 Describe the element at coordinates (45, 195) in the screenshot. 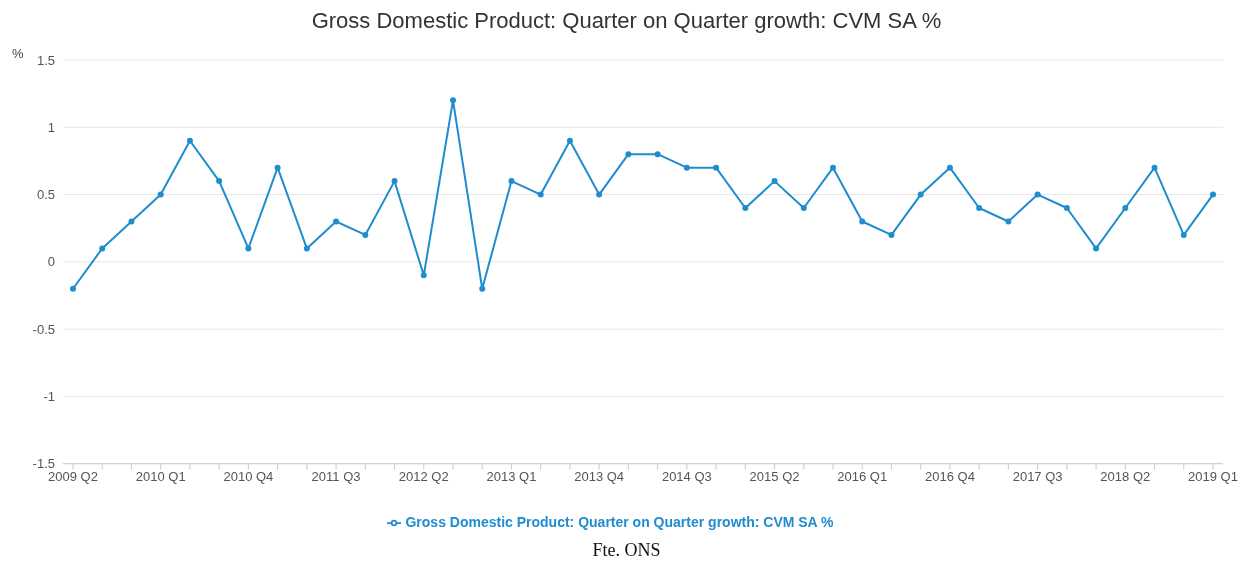

I see `y-tick-label: 0.5` at that location.